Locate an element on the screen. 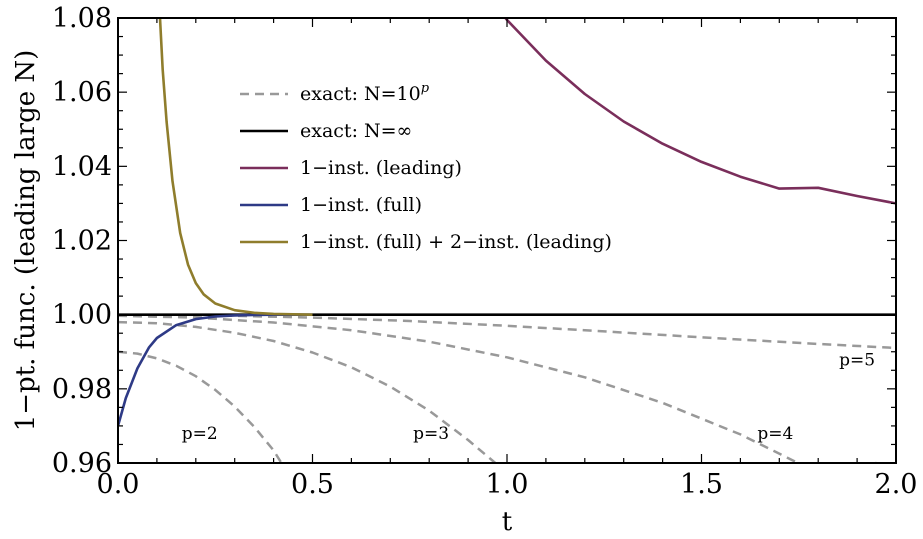 The width and height of the screenshot is (923, 539). x-tick-label: 1.5 is located at coordinates (701, 484).